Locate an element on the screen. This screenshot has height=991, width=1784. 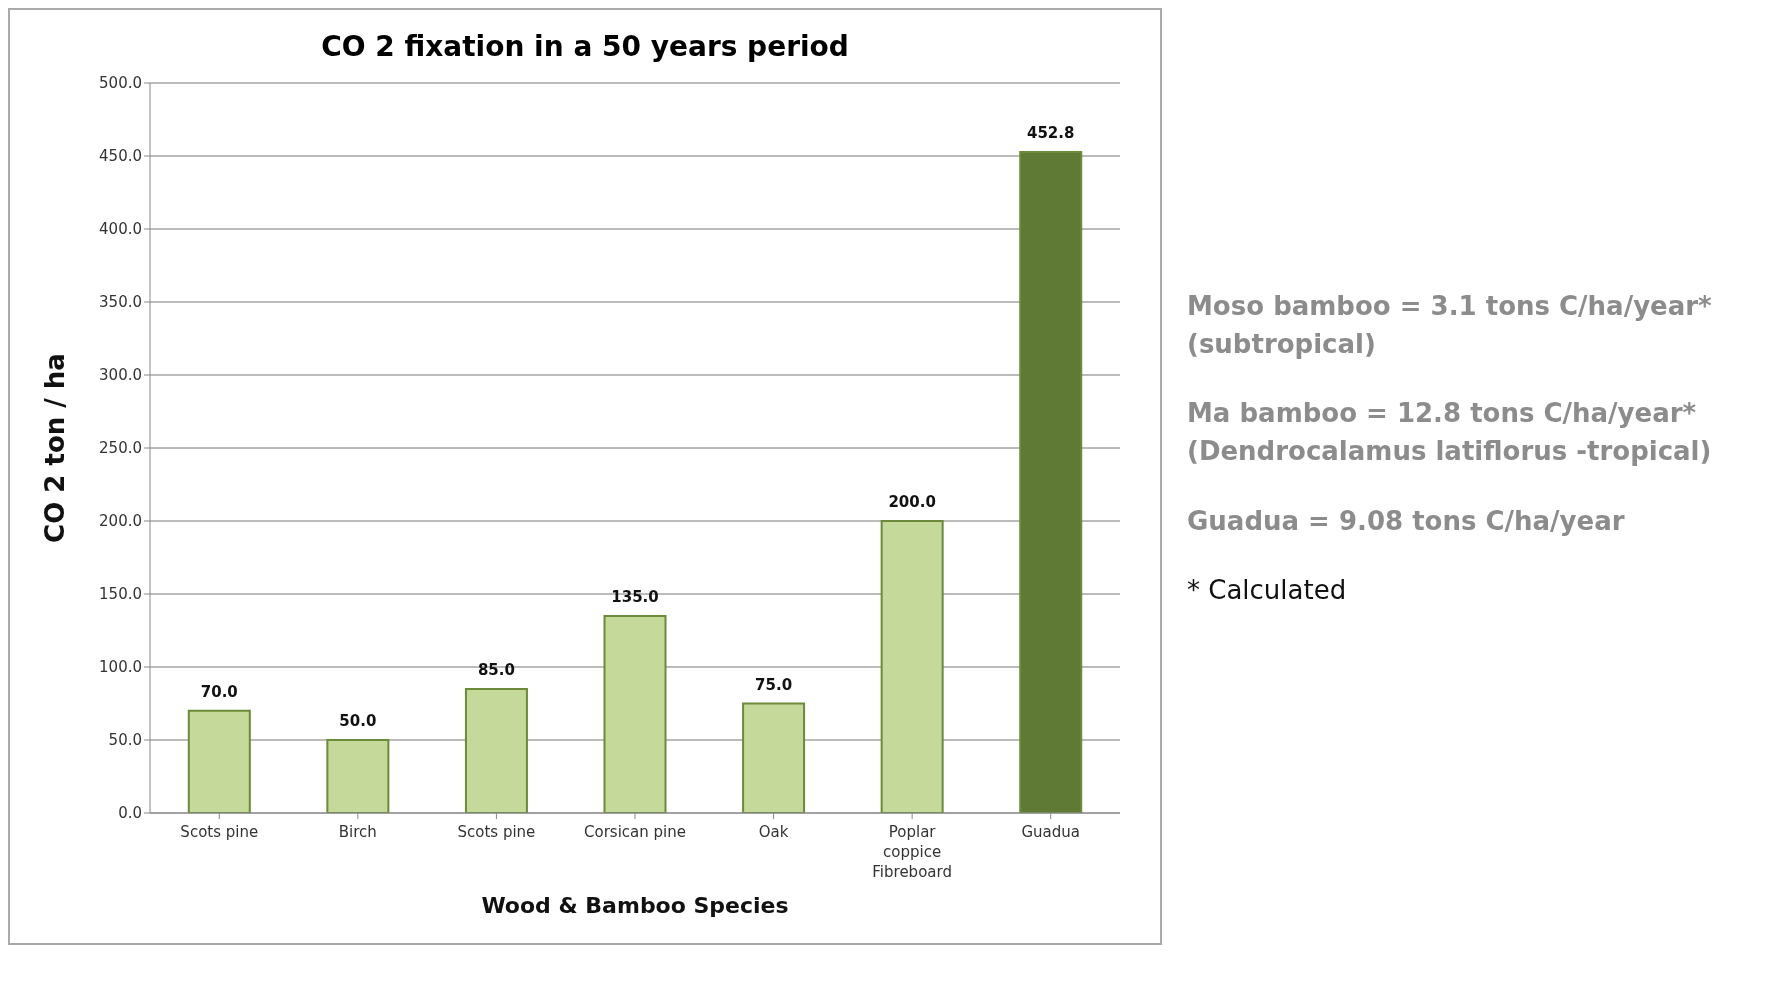
data-label: 200.0 is located at coordinates (912, 502).